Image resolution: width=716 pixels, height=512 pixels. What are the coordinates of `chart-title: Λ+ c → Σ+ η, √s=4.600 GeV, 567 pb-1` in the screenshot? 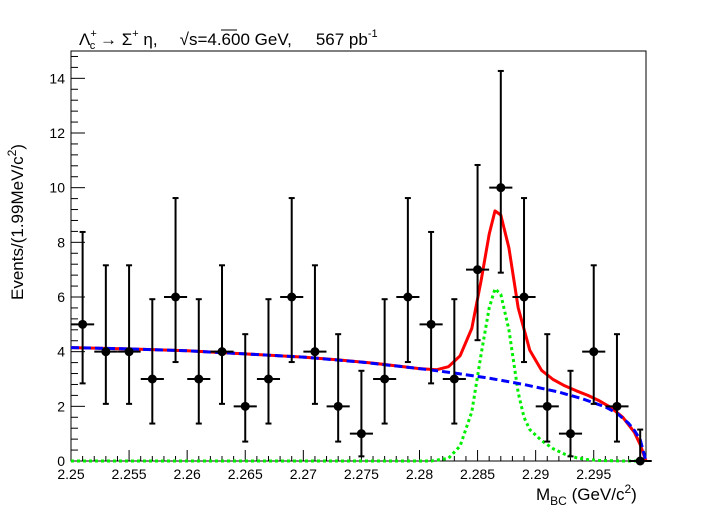 It's located at (228, 40).